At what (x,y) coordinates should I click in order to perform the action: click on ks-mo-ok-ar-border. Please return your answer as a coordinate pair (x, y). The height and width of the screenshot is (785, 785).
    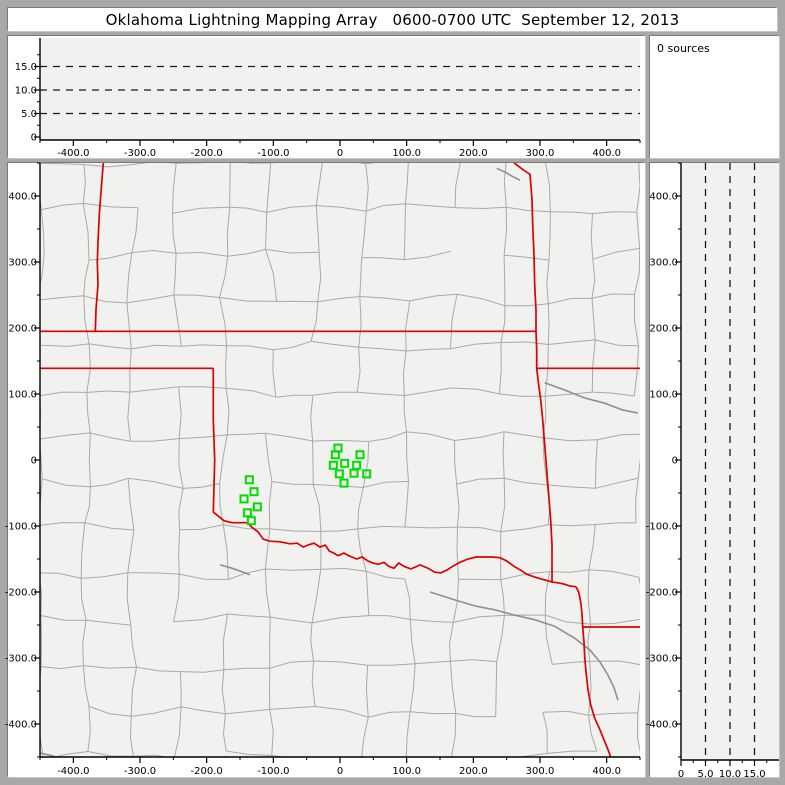
    Looking at the image, I should click on (533, 373).